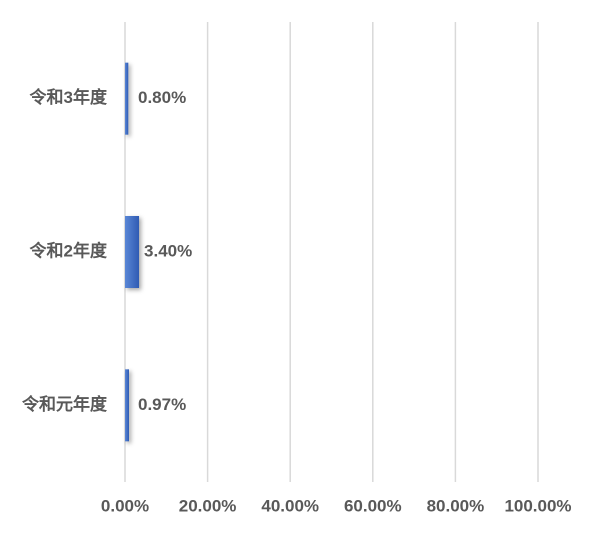  I want to click on y-tick-label: 令和3年度, so click(69, 97).